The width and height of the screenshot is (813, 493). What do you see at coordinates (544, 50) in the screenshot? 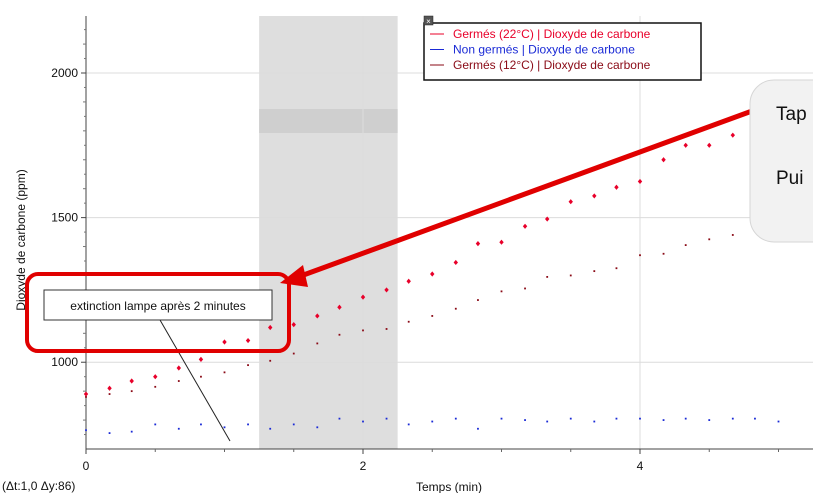
I see `legend-label: Non germés | Dioxyde de carbone` at bounding box center [544, 50].